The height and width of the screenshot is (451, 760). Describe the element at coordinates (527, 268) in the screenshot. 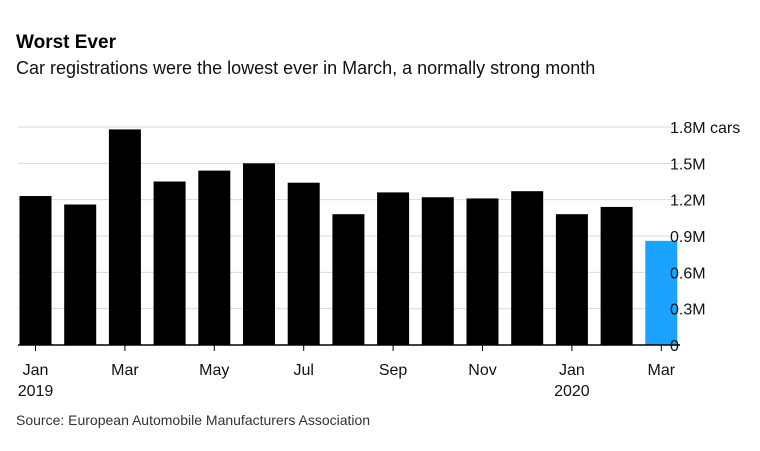

I see `bar-dec-2019` at that location.